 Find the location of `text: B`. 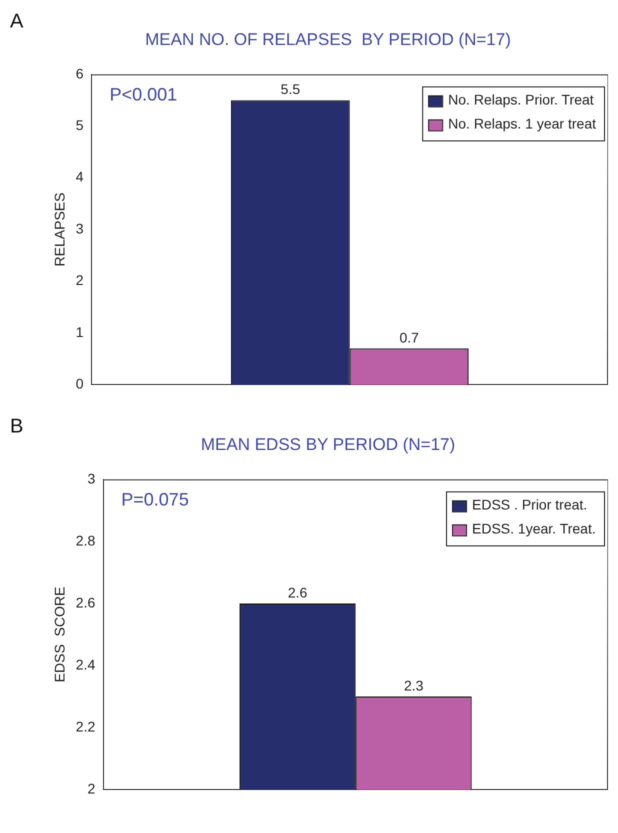

text: B is located at coordinates (17, 427).